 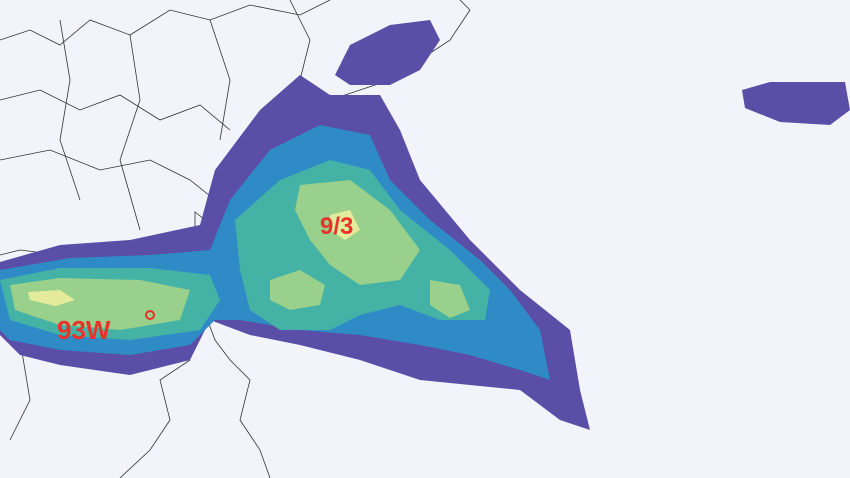 What do you see at coordinates (337, 226) in the screenshot?
I see `storm-date-label: 9/3` at bounding box center [337, 226].